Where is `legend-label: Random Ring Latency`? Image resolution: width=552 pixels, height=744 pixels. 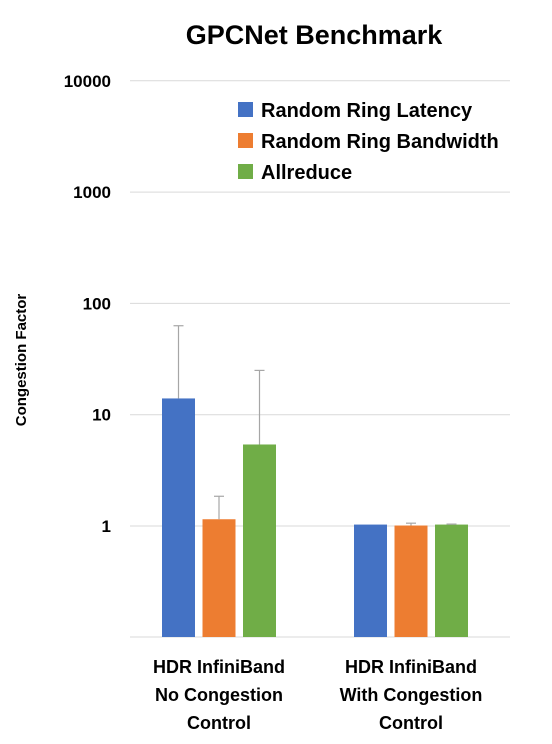 legend-label: Random Ring Latency is located at coordinates (367, 111).